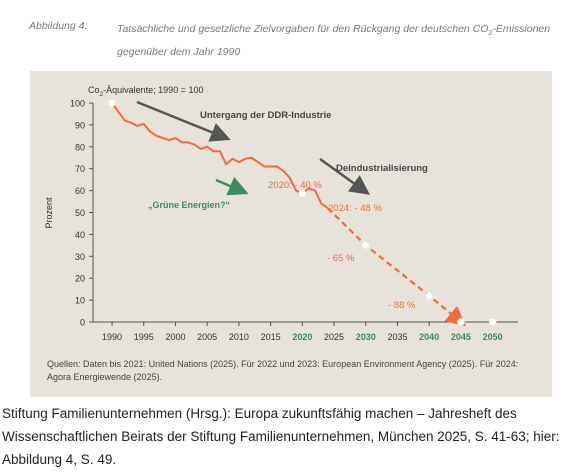 The image size is (580, 474). What do you see at coordinates (355, 208) in the screenshot?
I see `label-2024-pct: 2024: - 48 %` at bounding box center [355, 208].